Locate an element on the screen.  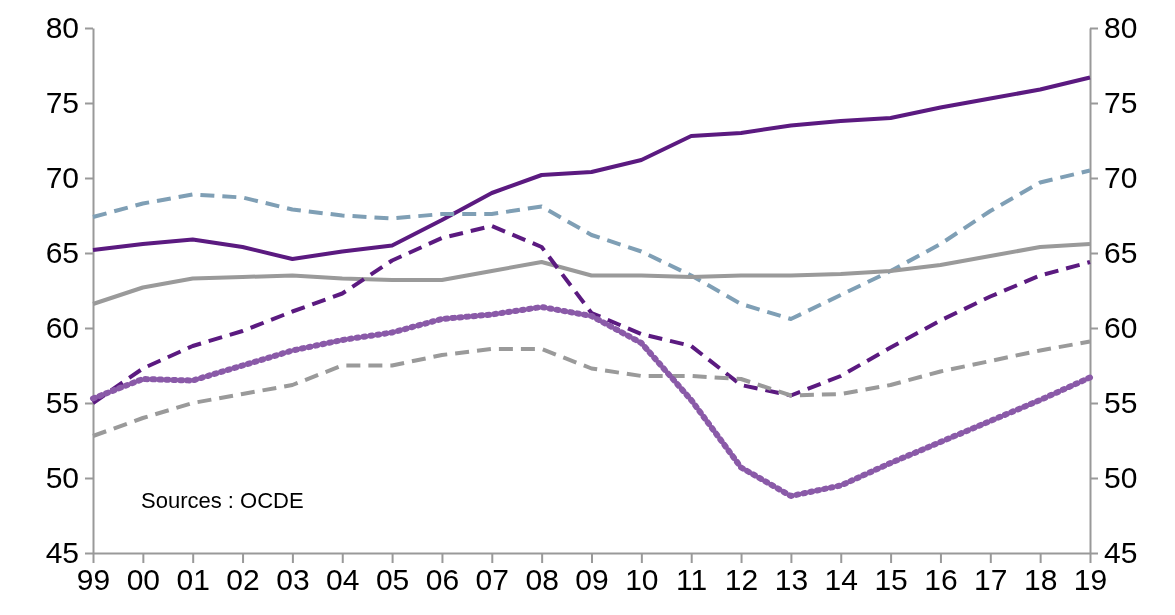
y-tick-label: 65 is located at coordinates (62, 253).